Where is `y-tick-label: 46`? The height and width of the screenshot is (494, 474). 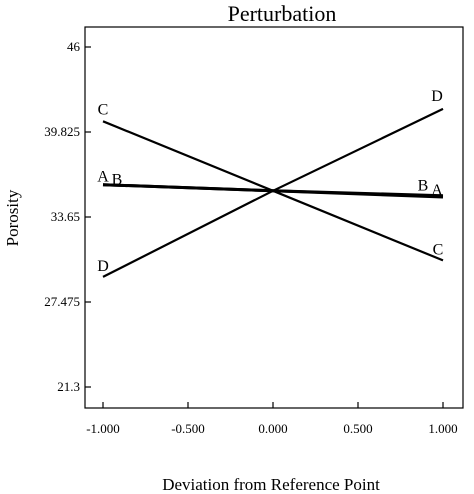 y-tick-label: 46 is located at coordinates (74, 46).